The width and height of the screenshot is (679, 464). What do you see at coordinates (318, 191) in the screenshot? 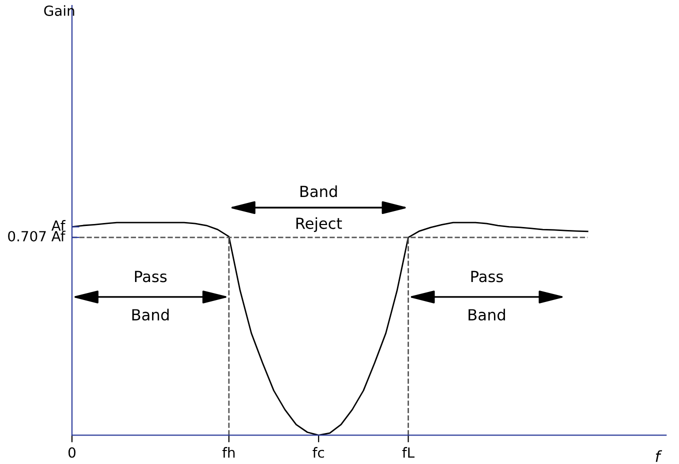
I see `text: Band` at bounding box center [318, 191].